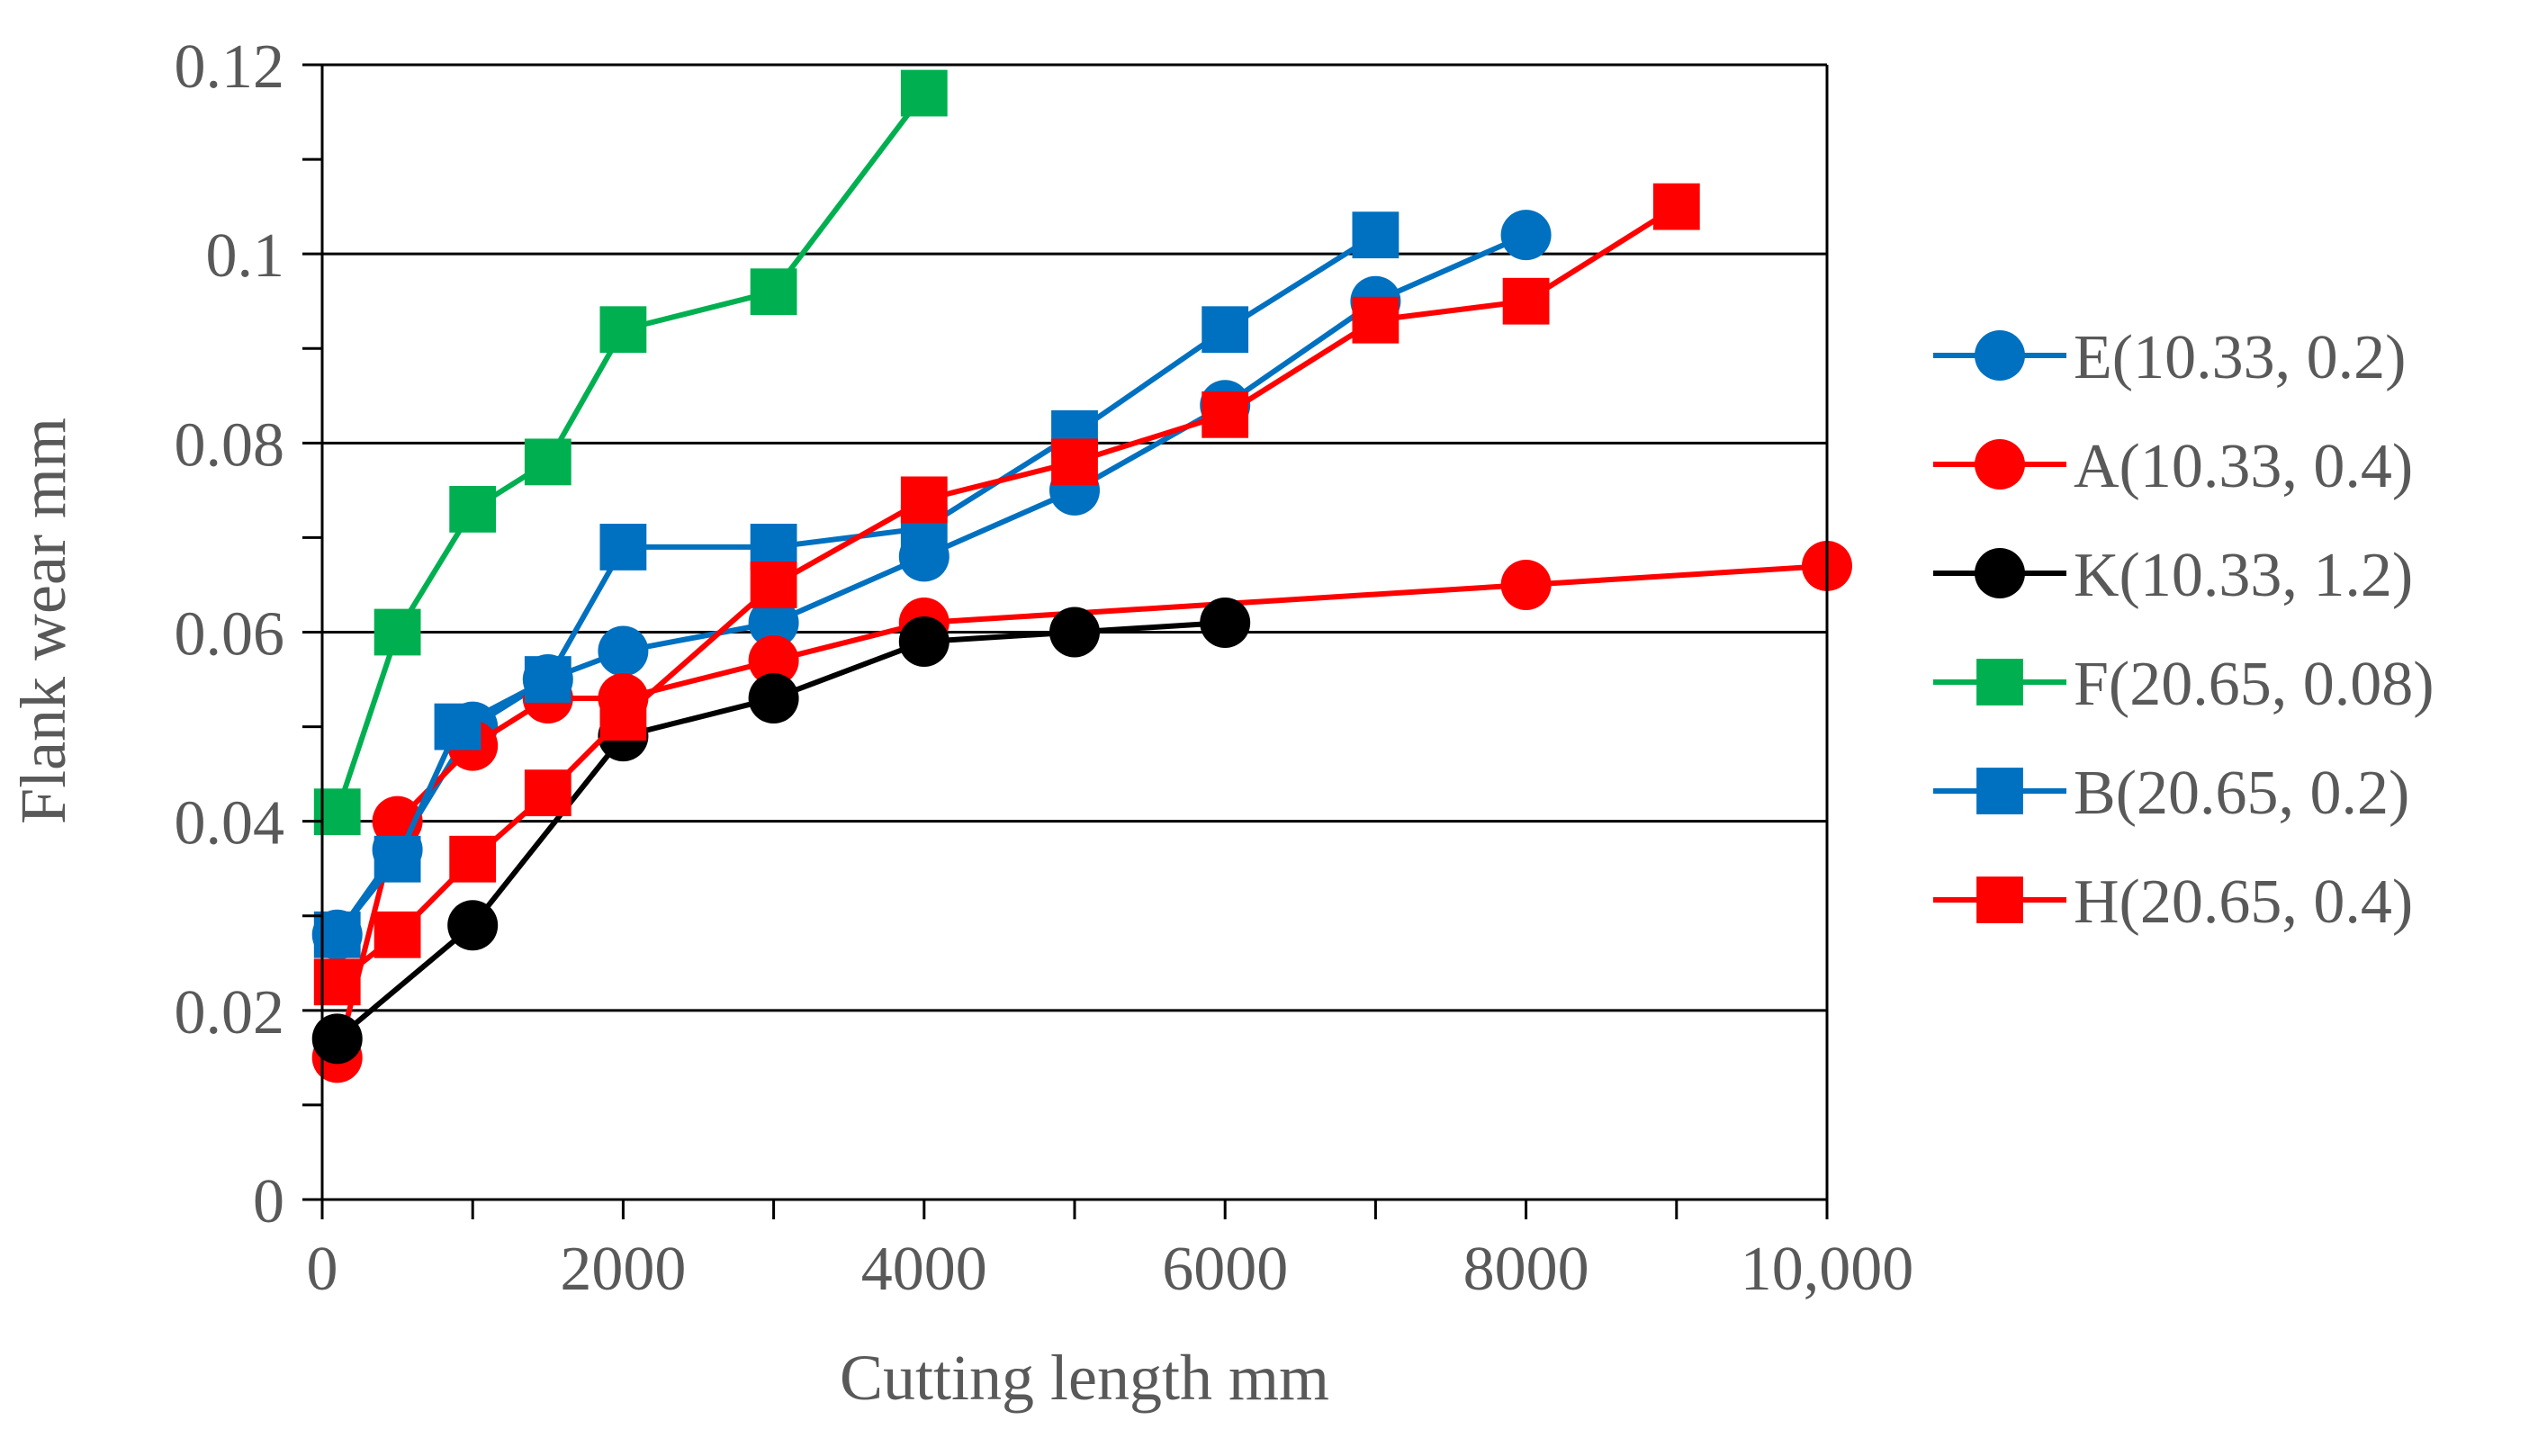 Image resolution: width=2538 pixels, height=1456 pixels. Describe the element at coordinates (230, 445) in the screenshot. I see `y-tick-label: 0.08` at that location.